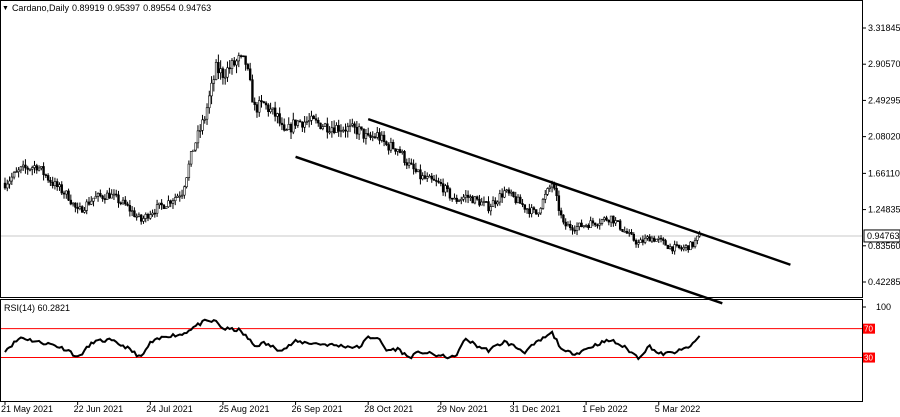 This screenshot has width=900, height=417. Describe the element at coordinates (605, 409) in the screenshot. I see `x-tick-label: 1 Feb 2022` at that location.